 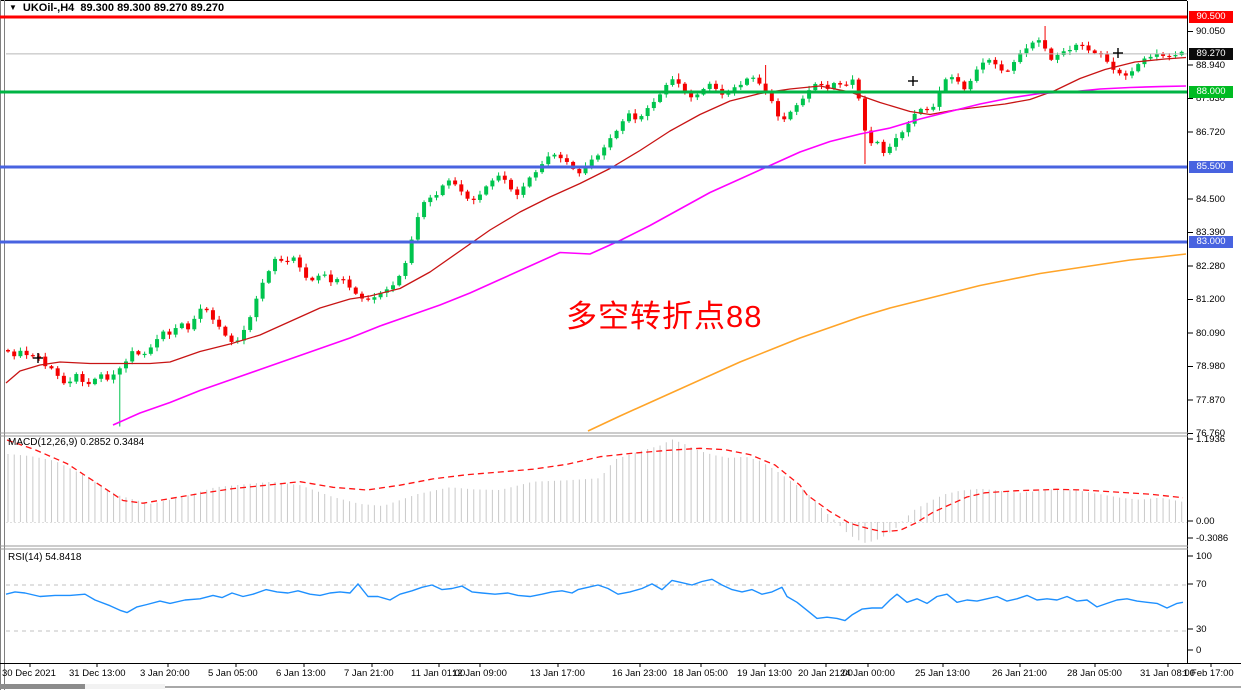 I want to click on time-axis-label: 13 Jan 17:00, so click(x=557, y=673).